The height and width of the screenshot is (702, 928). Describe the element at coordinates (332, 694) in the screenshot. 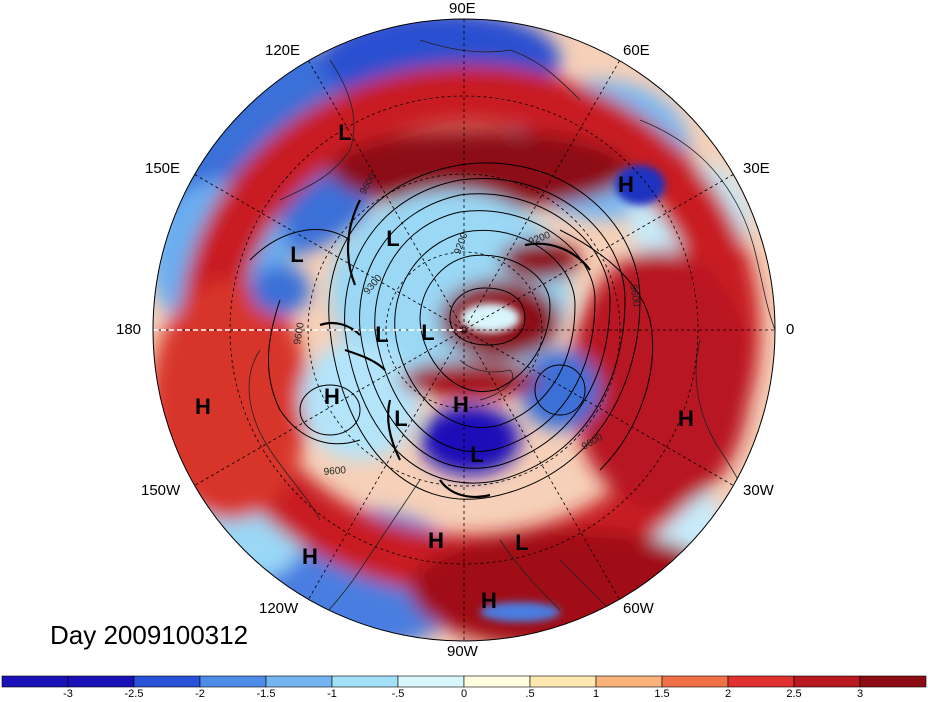

I see `colorbar-tick-label: -1` at that location.